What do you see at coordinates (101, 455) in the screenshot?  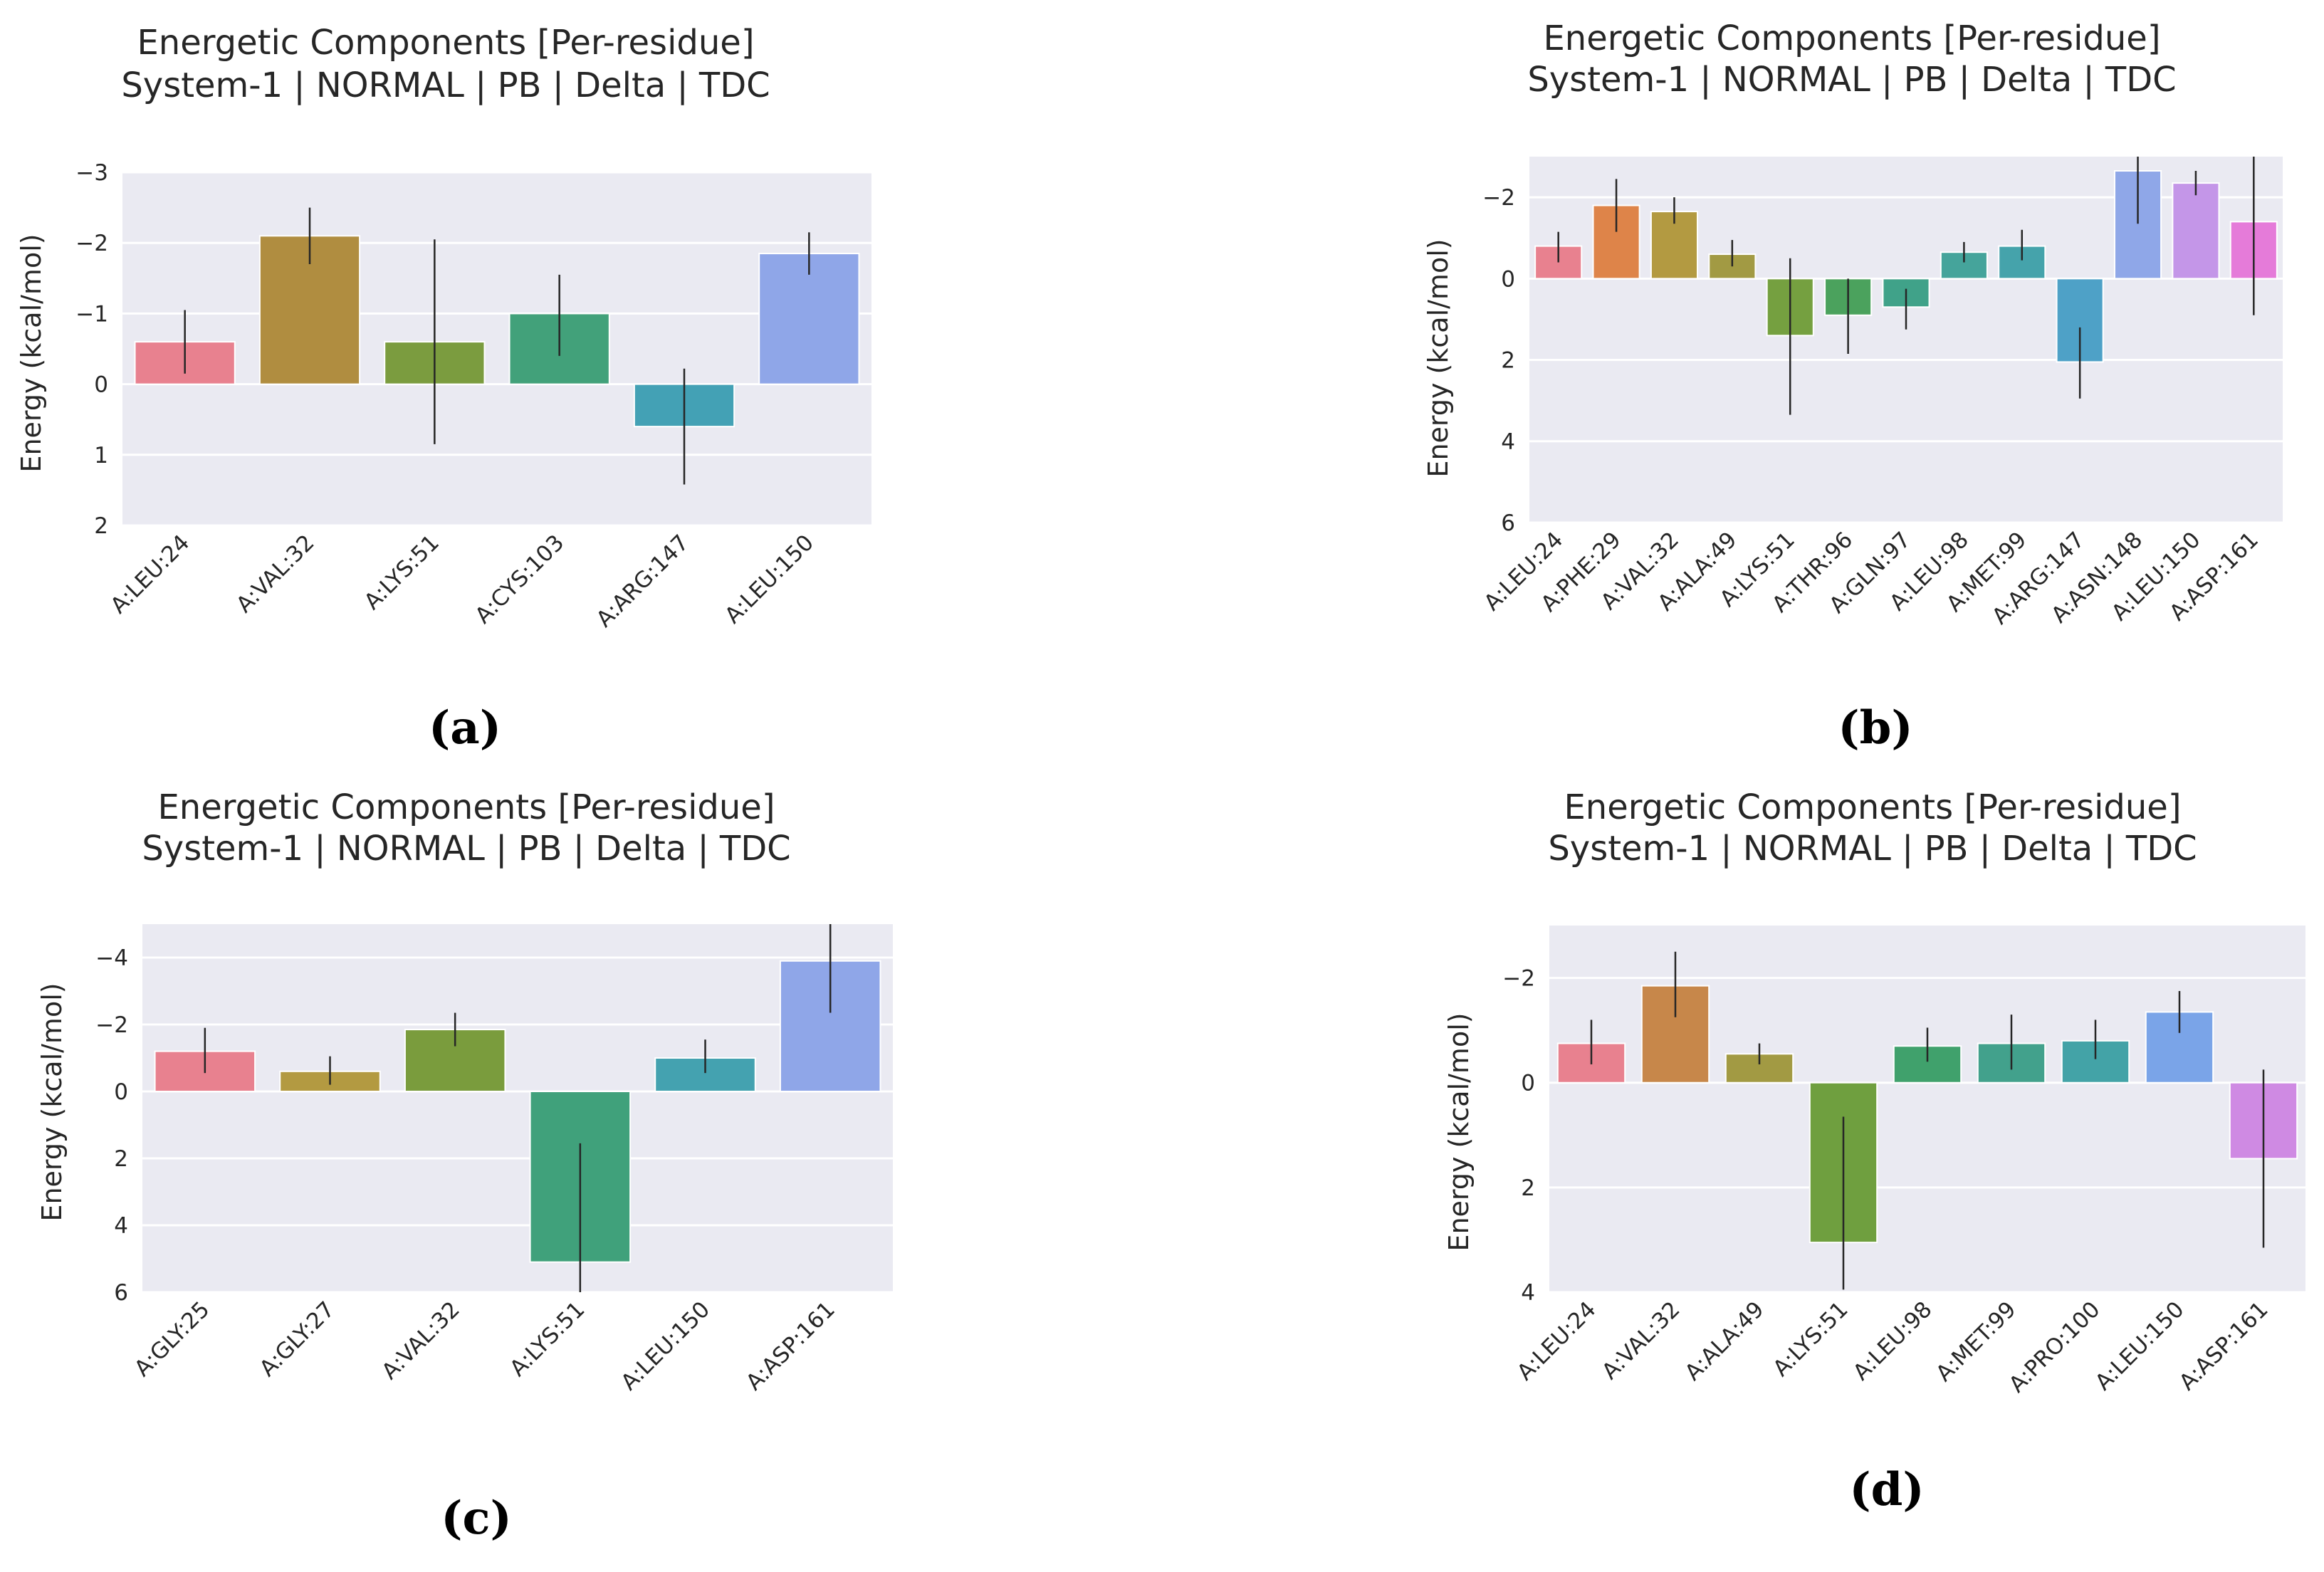 I see `y-tick-label: 1` at bounding box center [101, 455].